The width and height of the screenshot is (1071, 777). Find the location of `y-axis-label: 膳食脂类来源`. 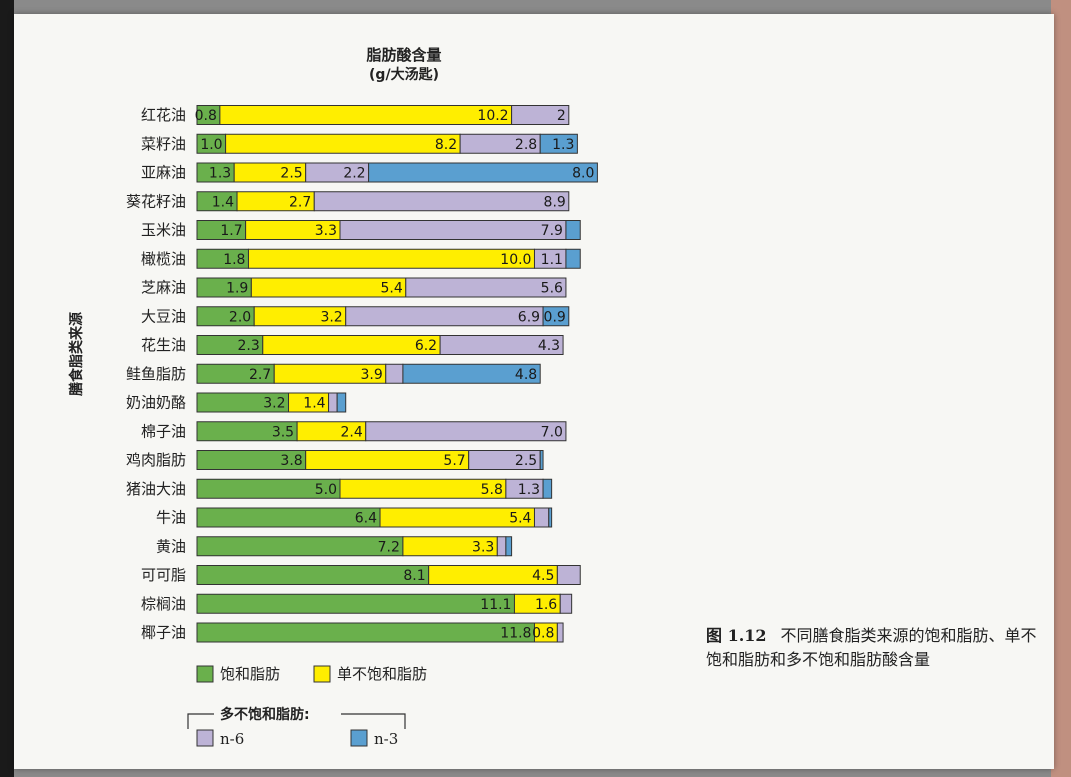

y-axis-label: 膳食脂类来源 is located at coordinates (76, 354).